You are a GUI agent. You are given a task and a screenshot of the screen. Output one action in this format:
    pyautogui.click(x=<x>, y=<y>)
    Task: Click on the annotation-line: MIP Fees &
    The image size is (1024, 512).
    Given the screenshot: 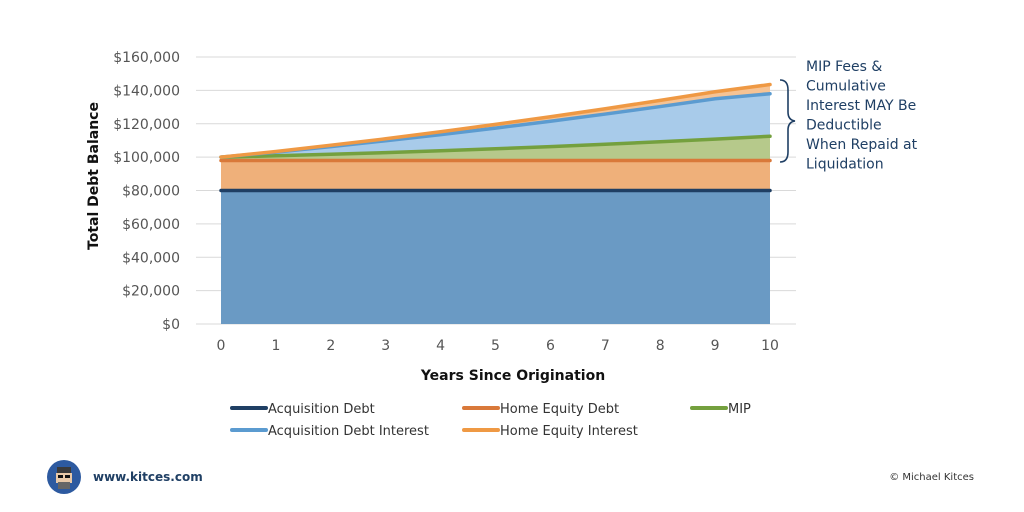 What is the action you would take?
    pyautogui.click(x=844, y=67)
    